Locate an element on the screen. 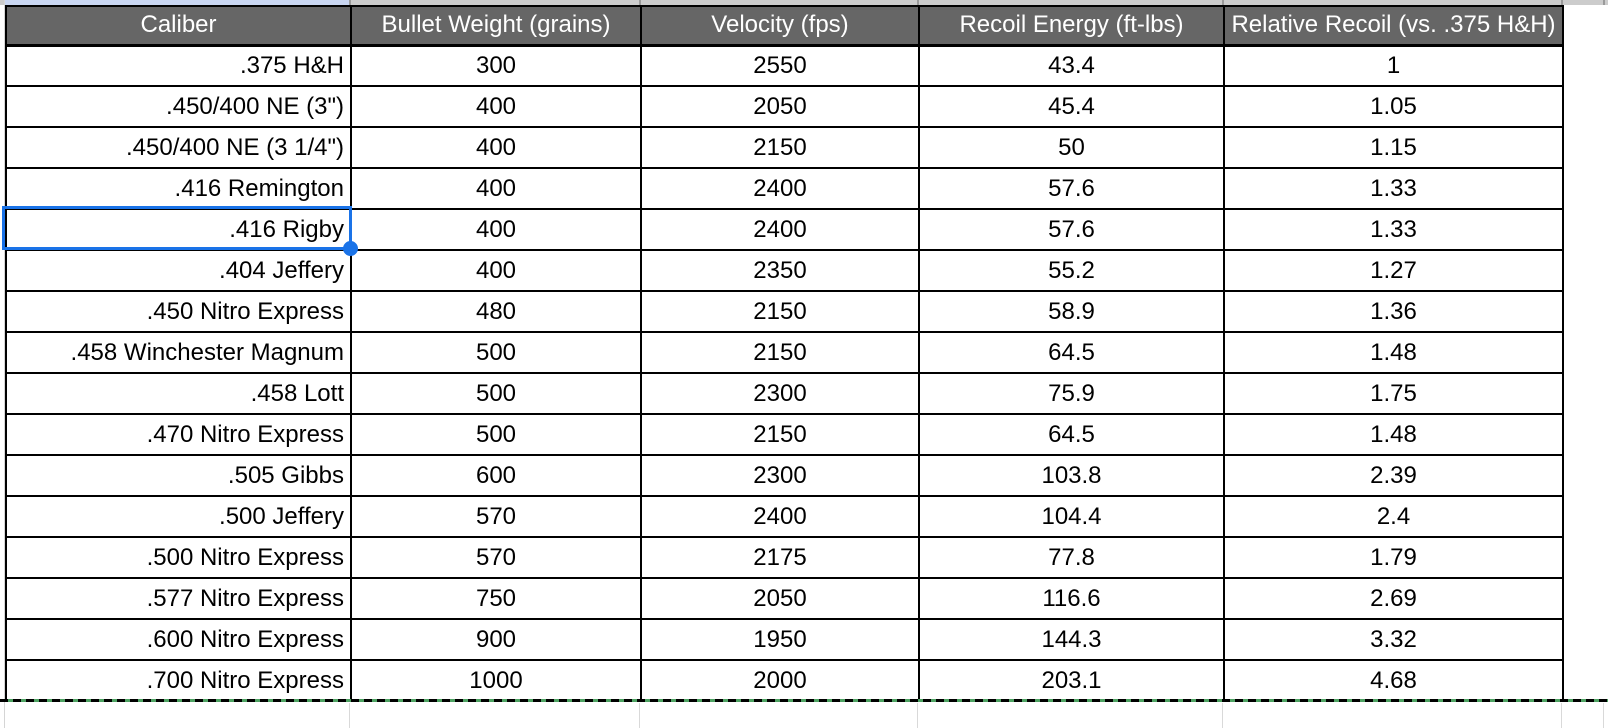 The height and width of the screenshot is (728, 1608). cell-E8: 1.36 is located at coordinates (1393, 311).